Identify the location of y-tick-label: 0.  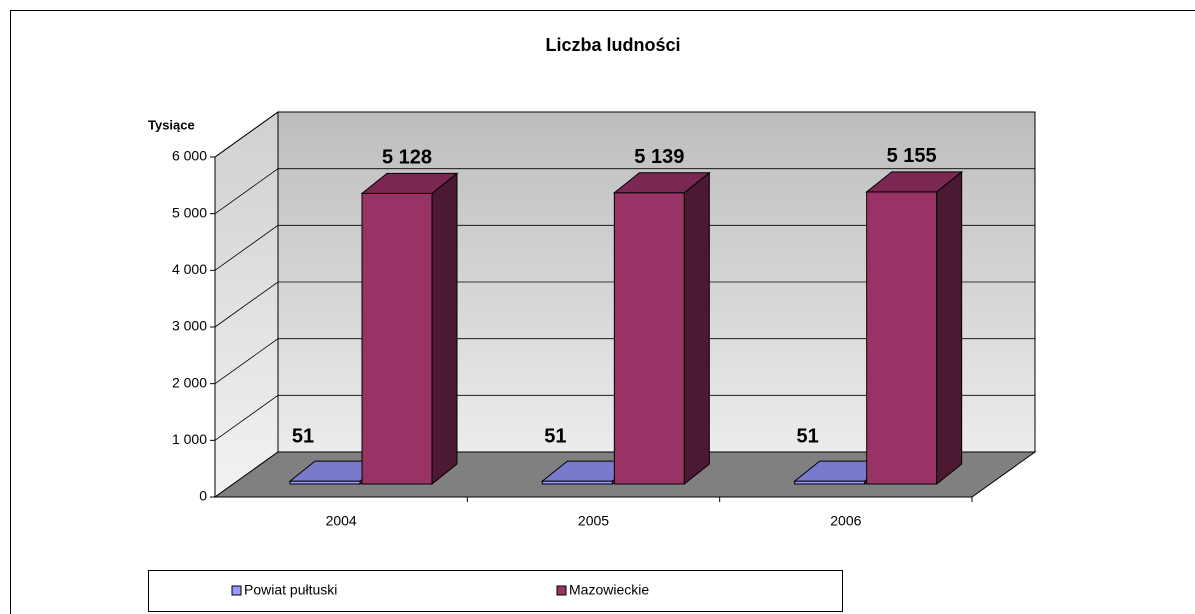
(203, 496).